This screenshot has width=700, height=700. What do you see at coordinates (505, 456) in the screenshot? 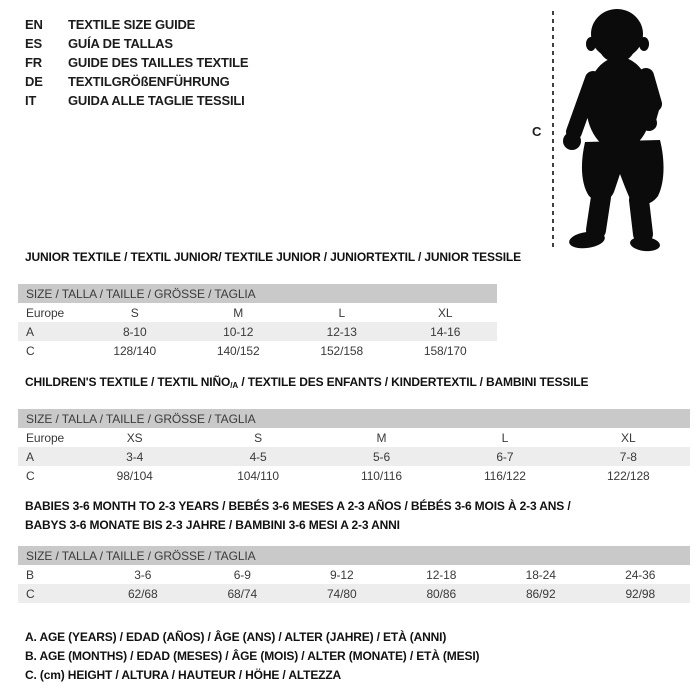
I see `table-cell: 6-7` at bounding box center [505, 456].